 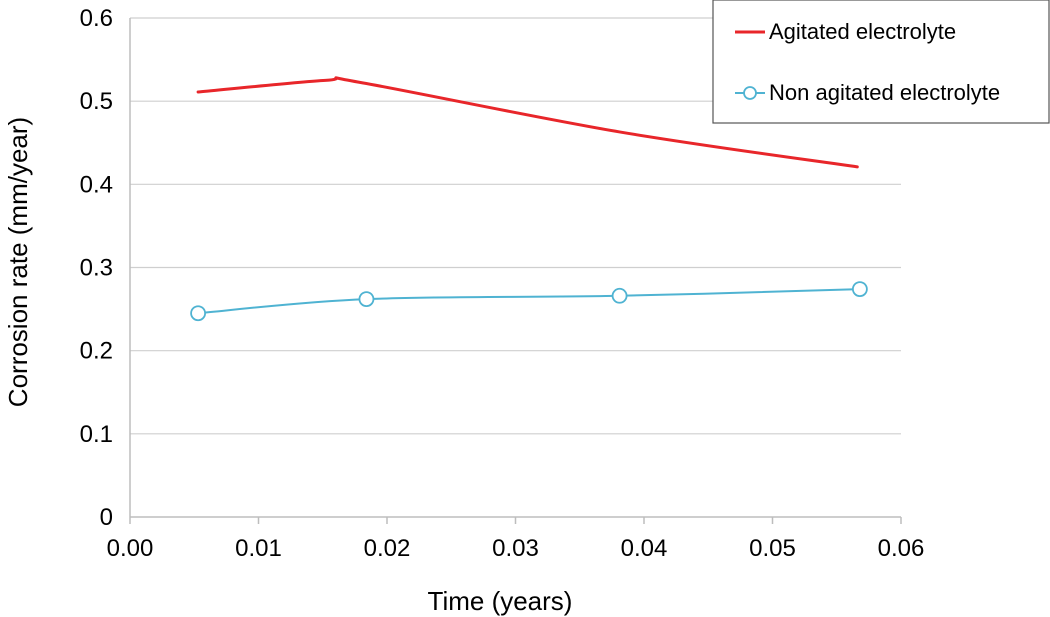 What do you see at coordinates (500, 601) in the screenshot?
I see `x-axis-title: Time (years)` at bounding box center [500, 601].